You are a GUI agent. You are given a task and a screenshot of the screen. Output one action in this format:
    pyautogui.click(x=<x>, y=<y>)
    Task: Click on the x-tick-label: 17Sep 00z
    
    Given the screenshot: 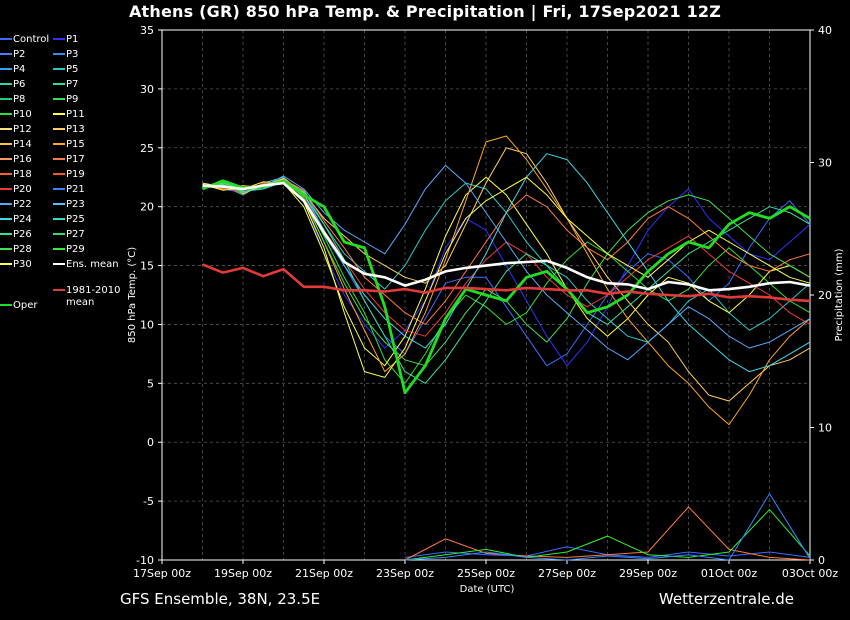 What is the action you would take?
    pyautogui.click(x=162, y=573)
    